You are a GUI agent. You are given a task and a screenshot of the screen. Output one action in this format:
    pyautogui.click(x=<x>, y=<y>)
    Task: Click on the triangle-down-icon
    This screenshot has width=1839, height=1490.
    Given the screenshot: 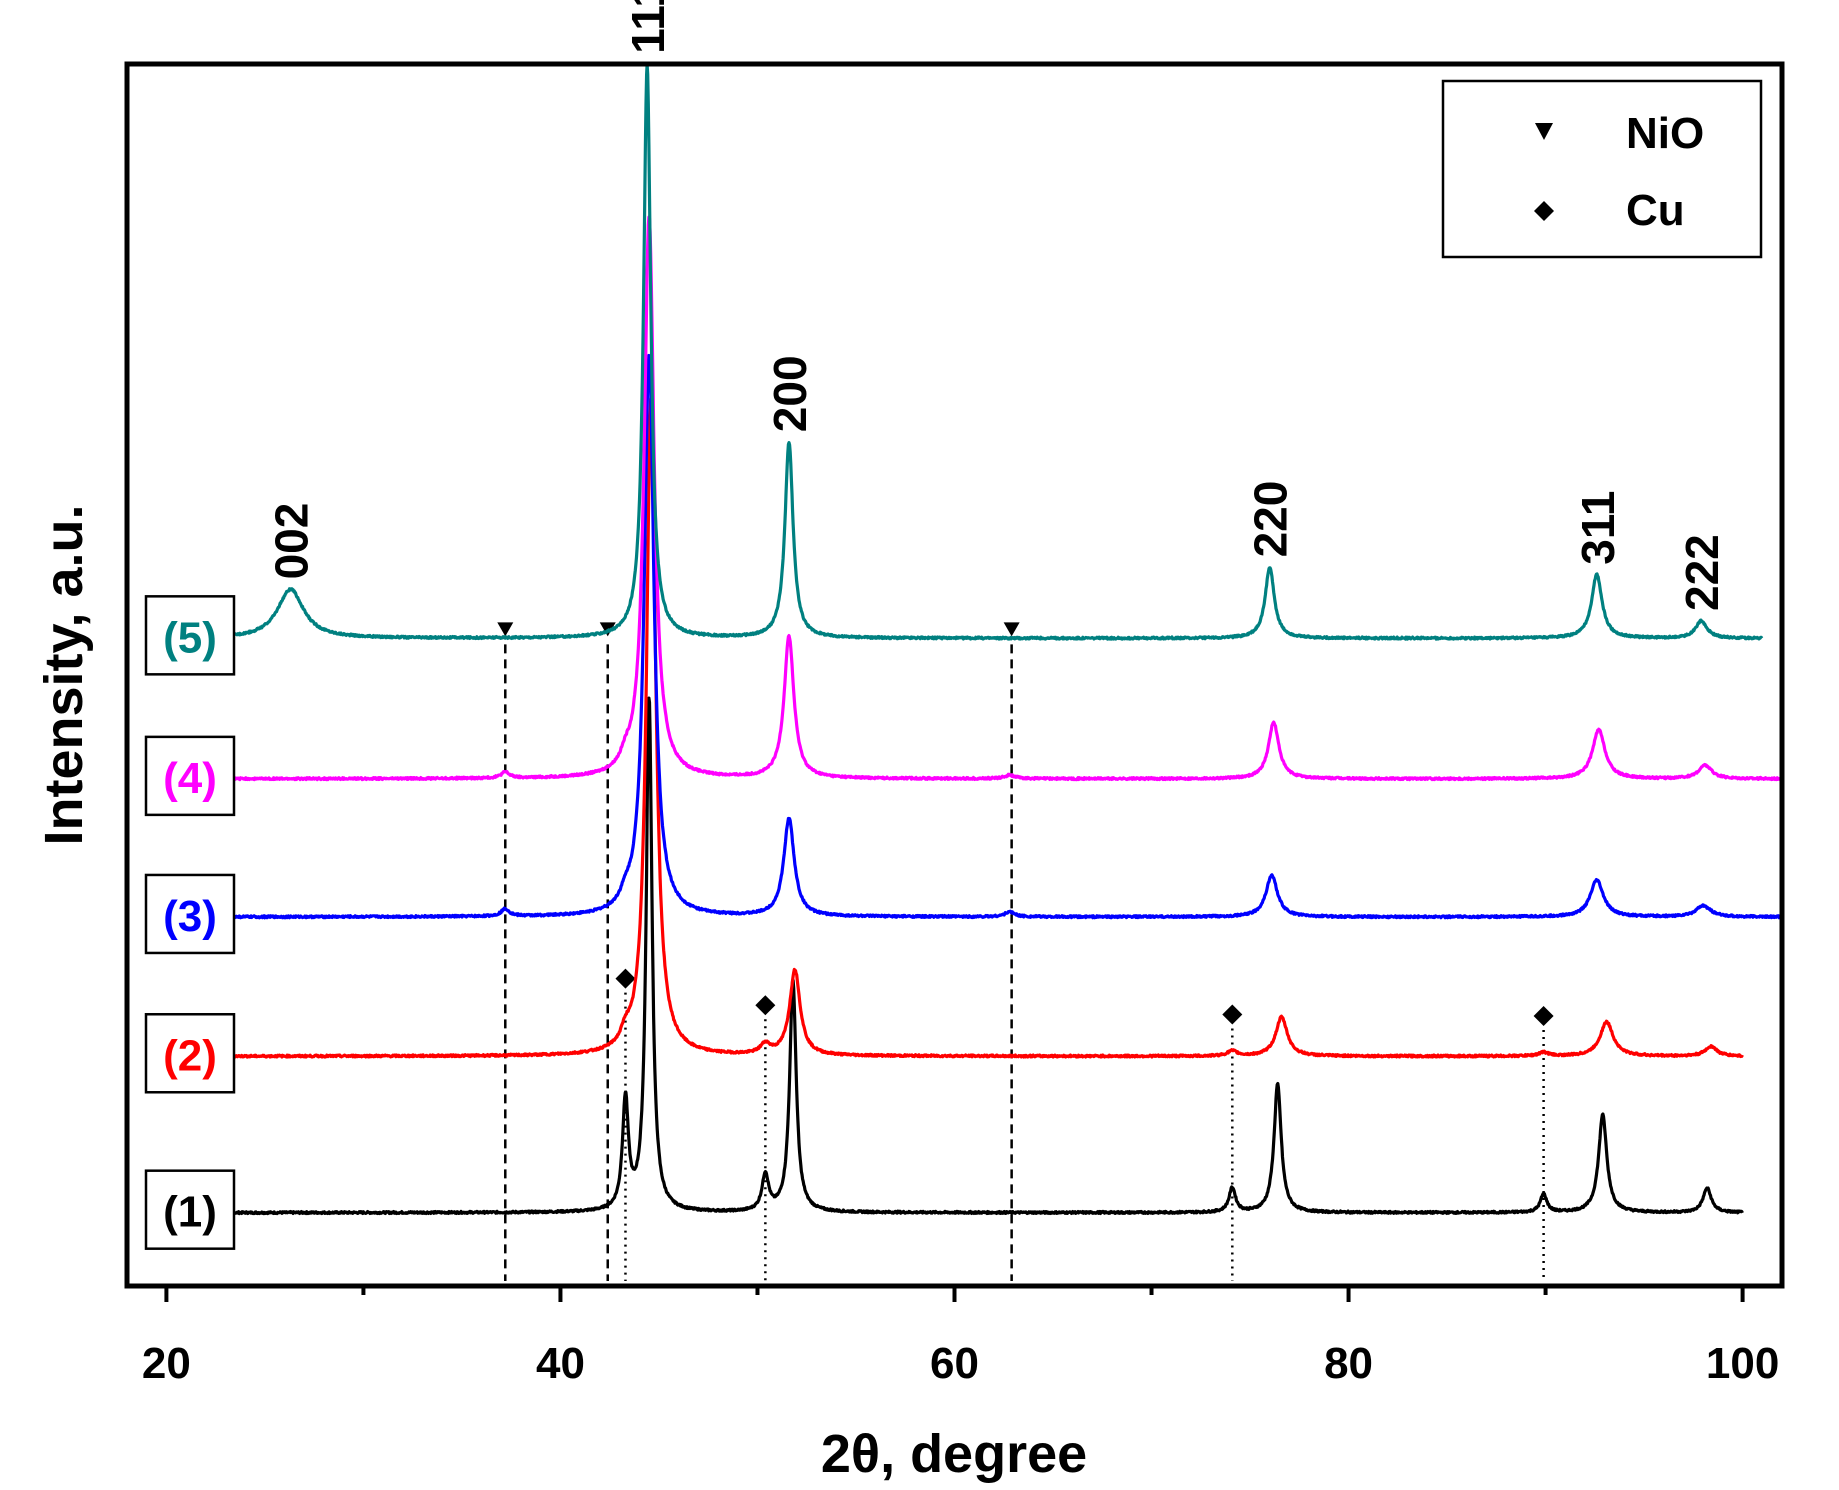 What is the action you would take?
    pyautogui.click(x=1544, y=131)
    